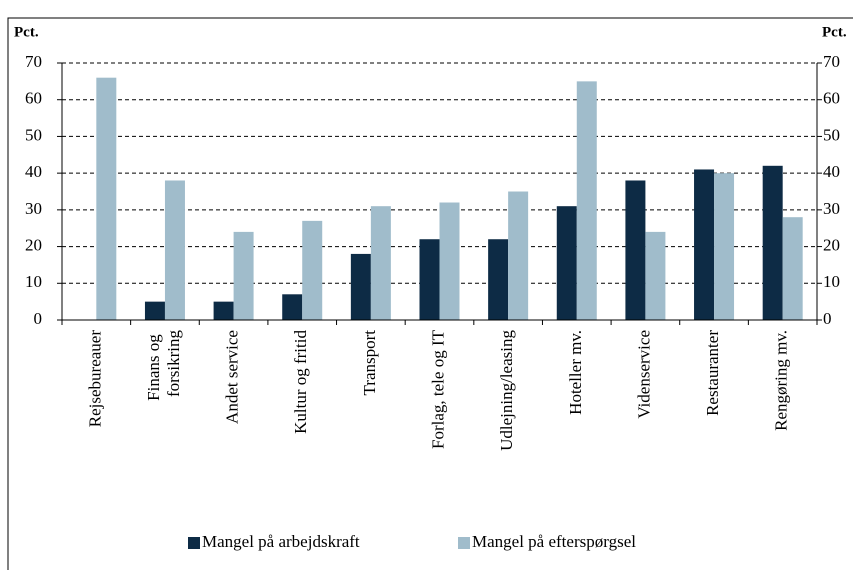 This screenshot has height=570, width=853. What do you see at coordinates (369, 363) in the screenshot?
I see `x-tick-label: Transport` at bounding box center [369, 363].